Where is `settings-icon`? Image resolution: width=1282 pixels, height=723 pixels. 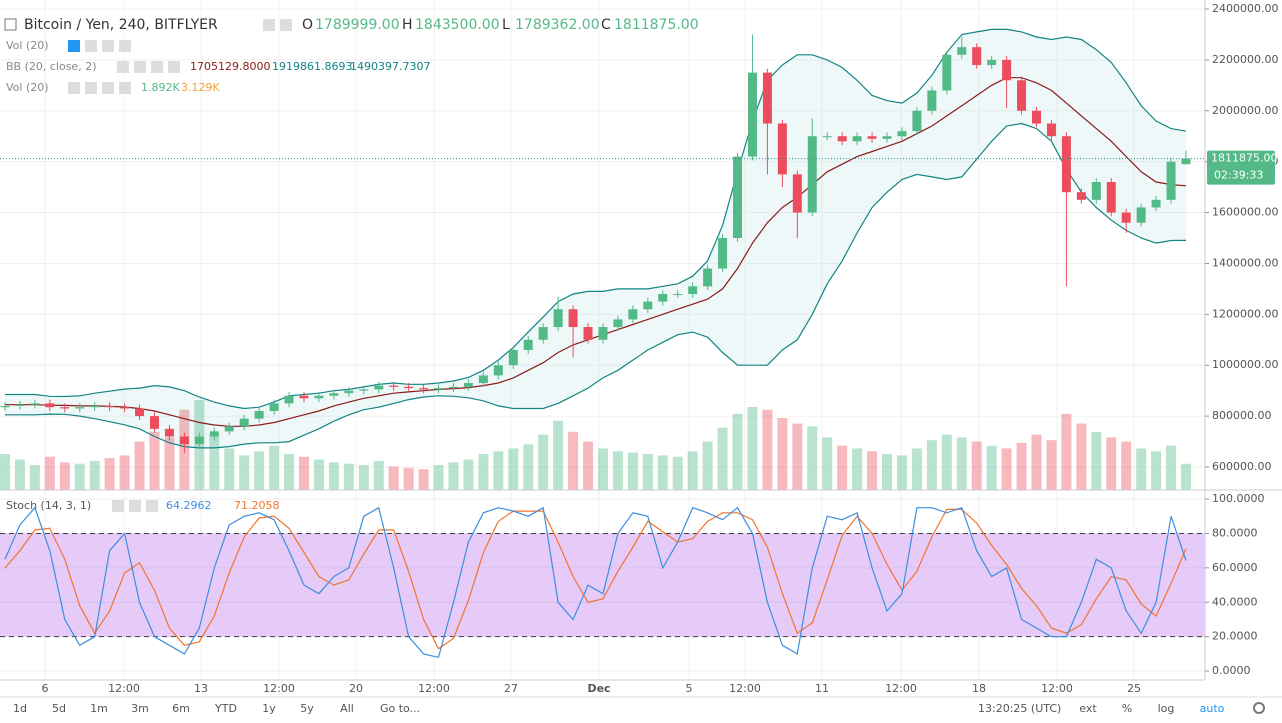
settings-icon is located at coordinates (1259, 708).